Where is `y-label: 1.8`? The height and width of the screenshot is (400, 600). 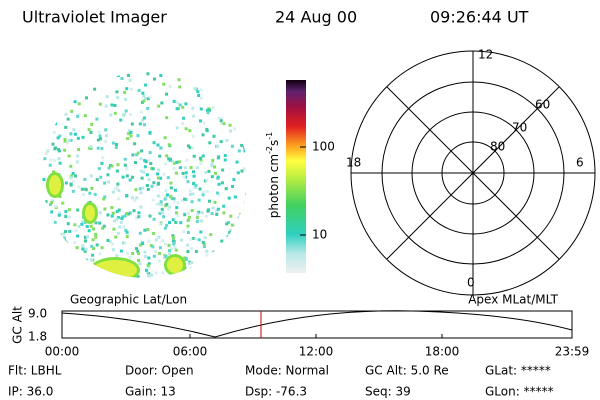 y-label: 1.8 is located at coordinates (37, 337).